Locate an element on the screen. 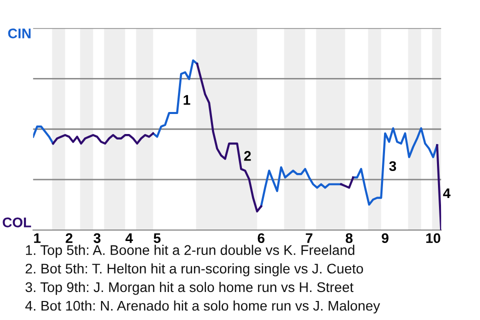 The width and height of the screenshot is (480, 320). x-tick-label: 4 is located at coordinates (129, 238).